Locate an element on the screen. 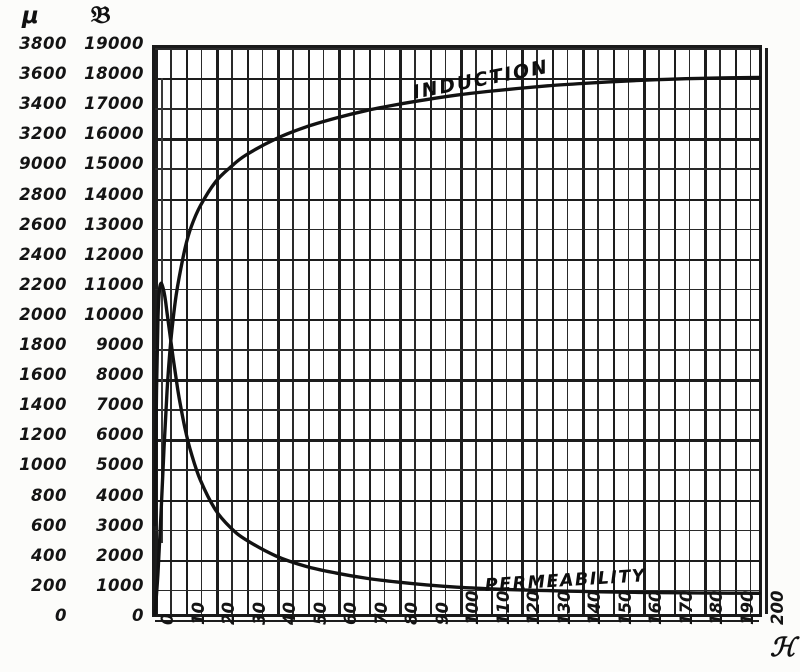 The height and width of the screenshot is (672, 800). y-tick-row: 2400 12000 is located at coordinates (75, 254).